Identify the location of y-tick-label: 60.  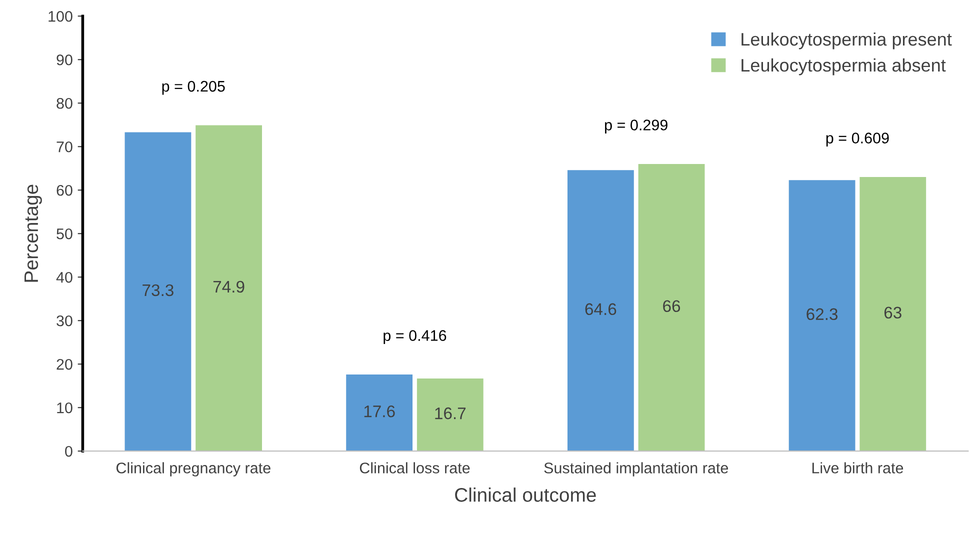
(64, 190).